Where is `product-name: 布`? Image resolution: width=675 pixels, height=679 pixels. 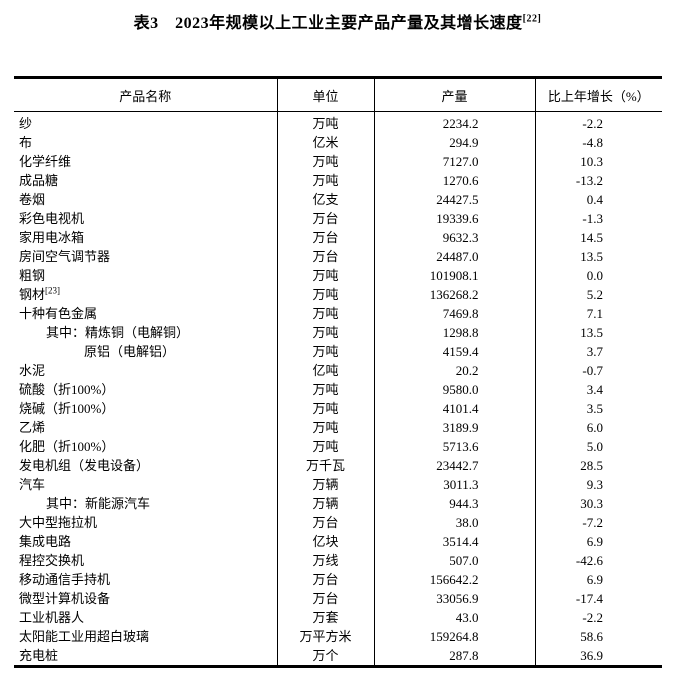
product-name: 布 is located at coordinates (26, 142).